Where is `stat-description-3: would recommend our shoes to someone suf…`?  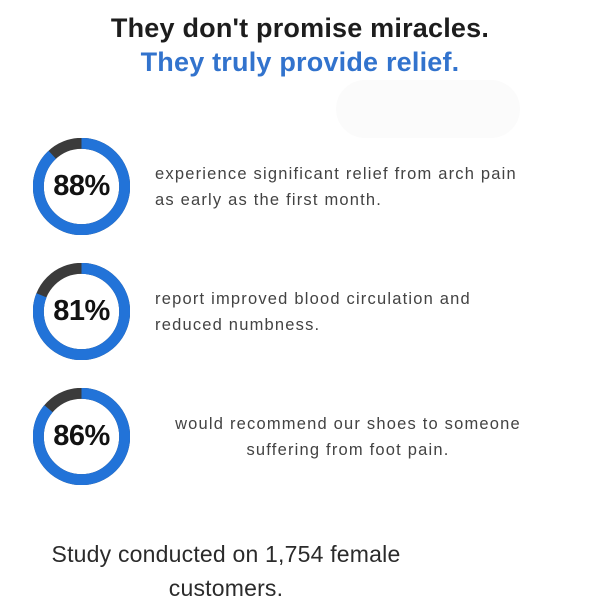
stat-description-3: would recommend our shoes to someone suf… is located at coordinates (348, 436).